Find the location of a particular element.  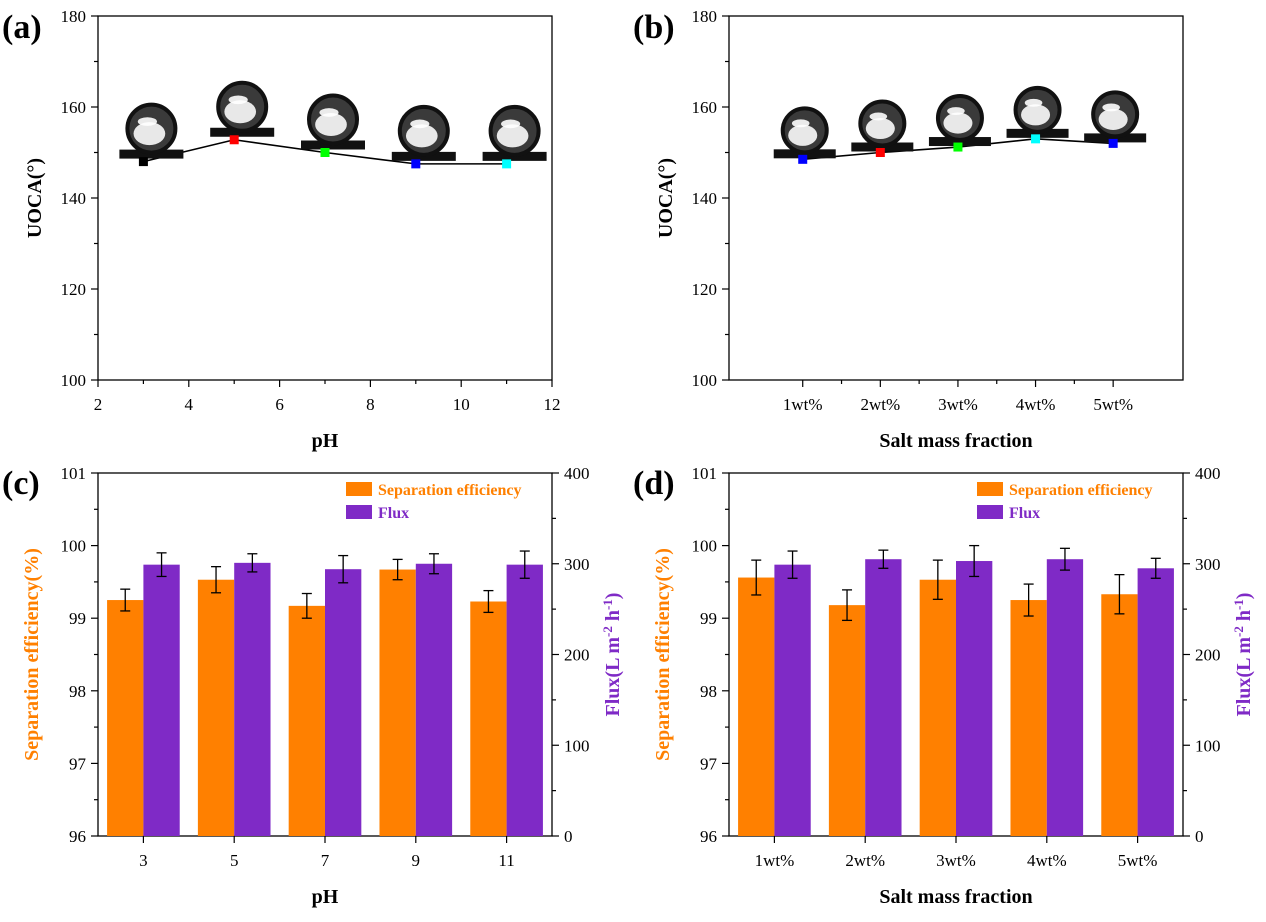

legend-label: Flux is located at coordinates (1024, 513).